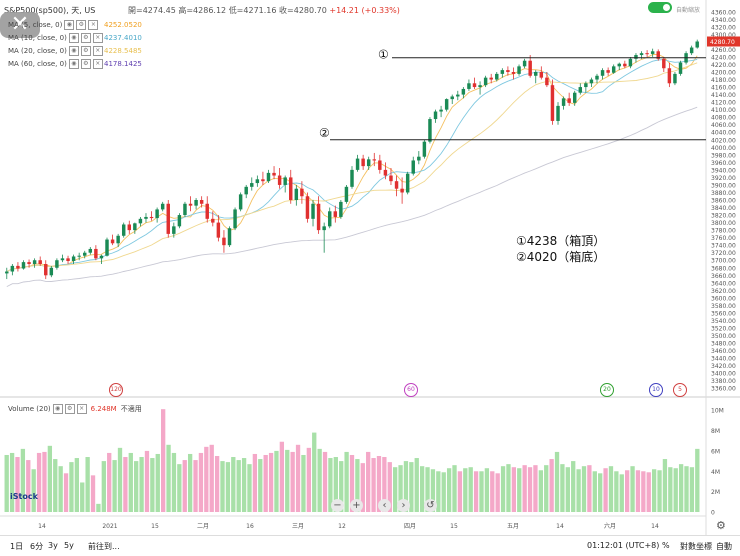 The width and height of the screenshot is (740, 556). I want to click on ma20-label: MA (20, close, 0), so click(37, 51).